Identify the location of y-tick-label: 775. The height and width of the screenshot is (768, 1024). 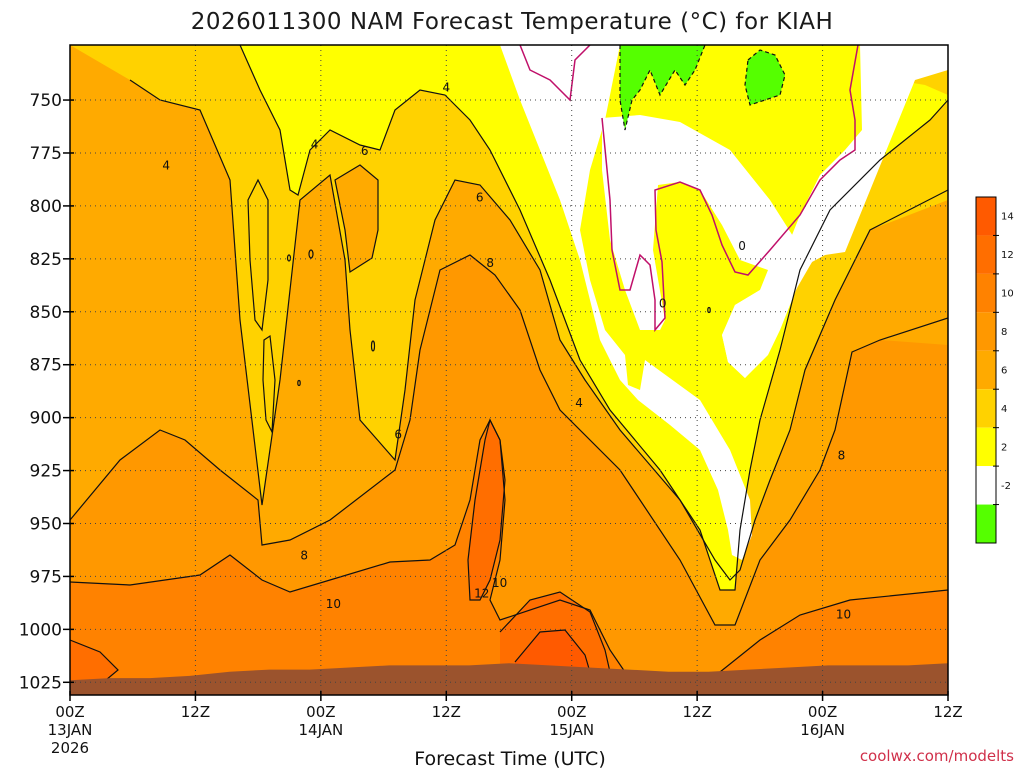
(46, 154).